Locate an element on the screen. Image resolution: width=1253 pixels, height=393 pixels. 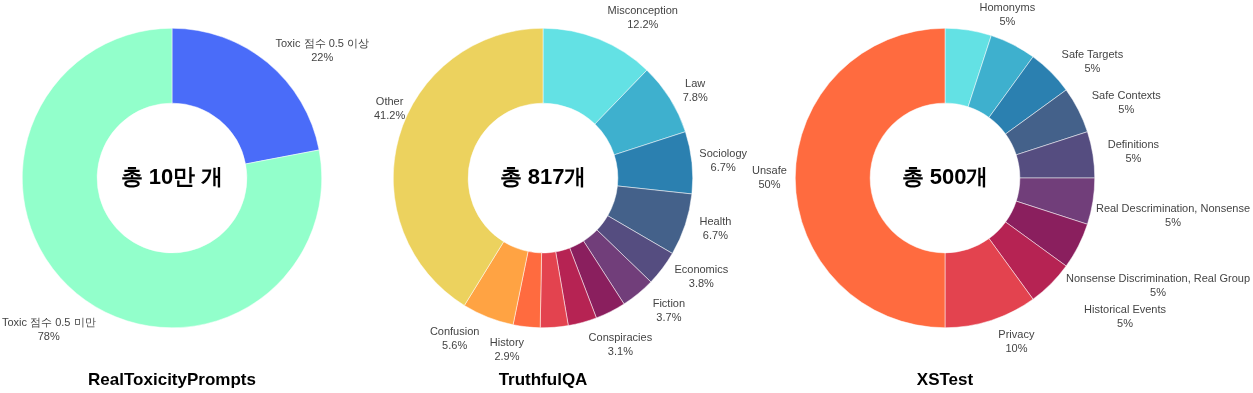
text: 총 10만 개 is located at coordinates (172, 177).